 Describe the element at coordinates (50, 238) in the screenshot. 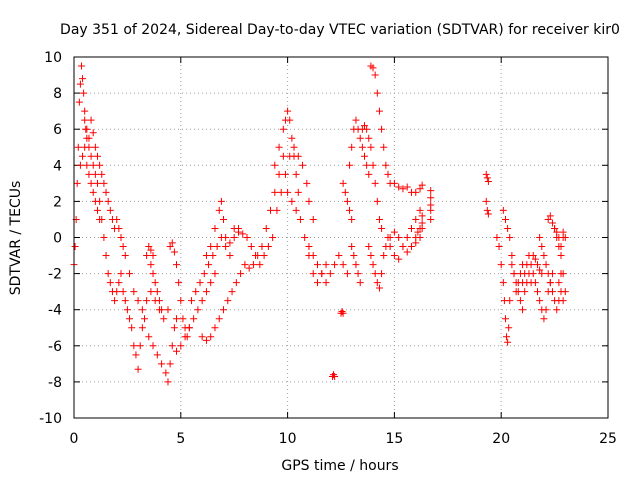

I see `y-tick-labels: -10 -8 -6 -4 -2 0 2 4 6 8 10` at that location.